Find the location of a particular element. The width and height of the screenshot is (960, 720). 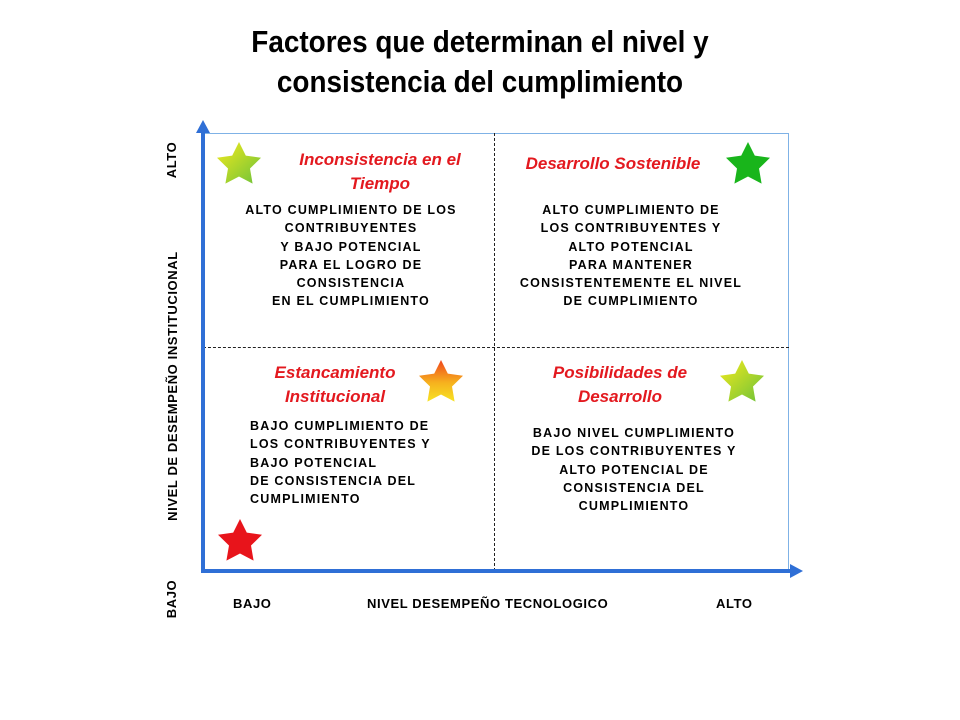

x-axis-arrow-icon is located at coordinates (796, 571).